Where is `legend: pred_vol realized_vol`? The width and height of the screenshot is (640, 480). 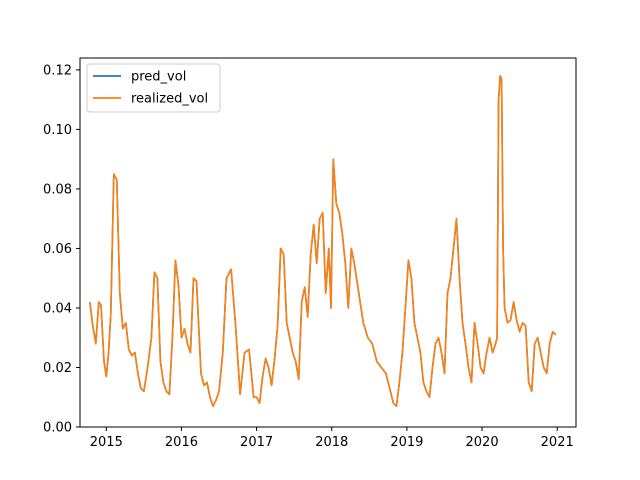
legend: pred_vol realized_vol is located at coordinates (153, 88).